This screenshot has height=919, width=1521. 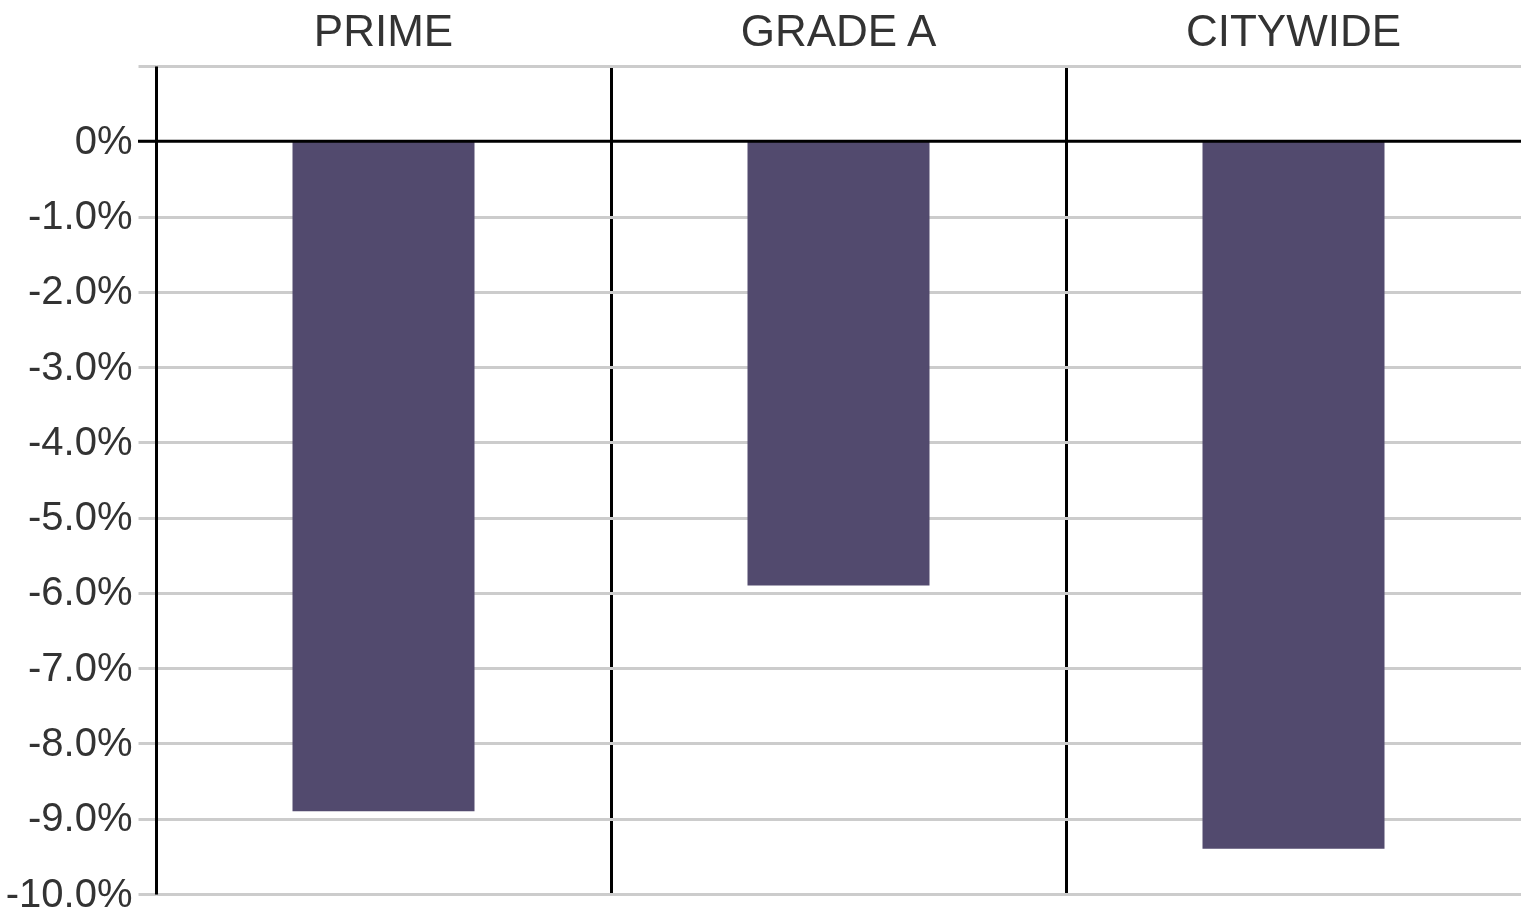 I want to click on y-tick-label: -8.0%, so click(x=80, y=741).